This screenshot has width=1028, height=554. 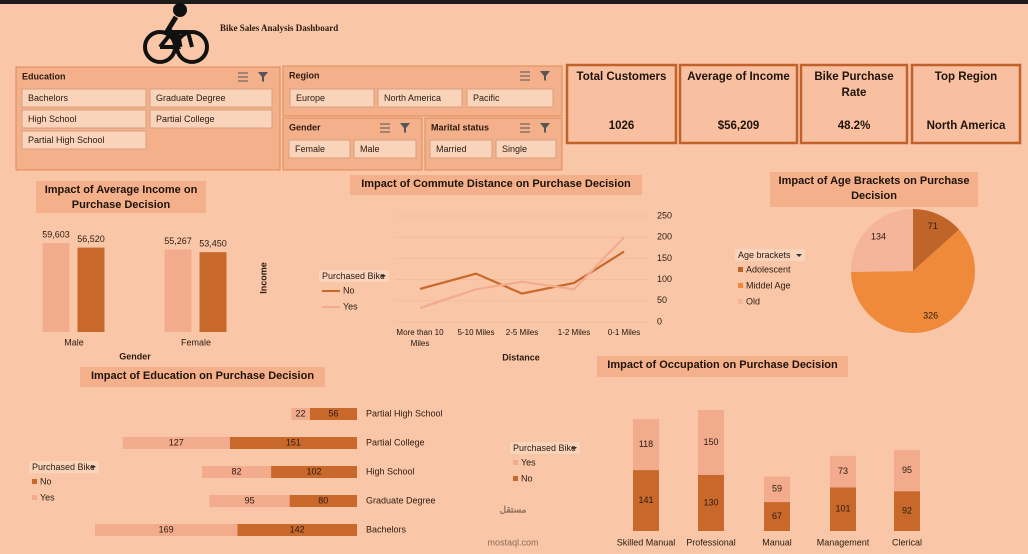 I want to click on legend-title: Purchased Bike, so click(x=353, y=276).